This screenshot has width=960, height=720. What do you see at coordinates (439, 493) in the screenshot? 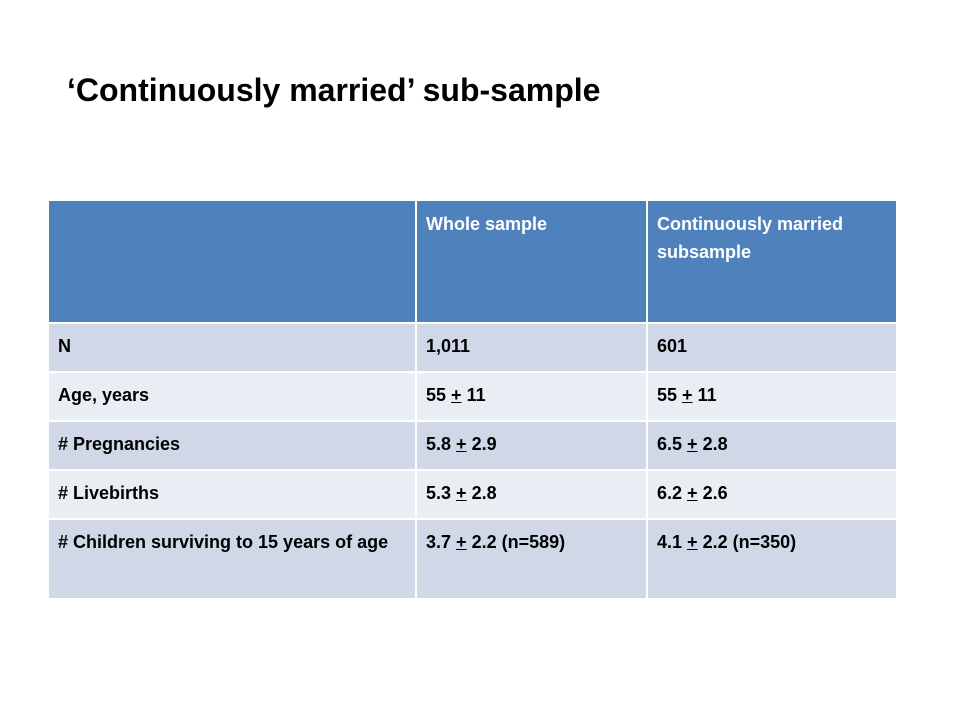
I see `value-mean: 5.3` at bounding box center [439, 493].